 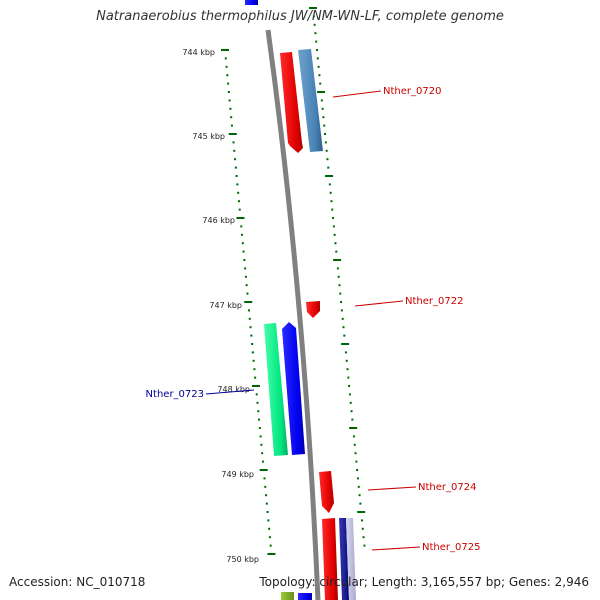 I want to click on tick-label-750: 750 kbp, so click(x=242, y=559).